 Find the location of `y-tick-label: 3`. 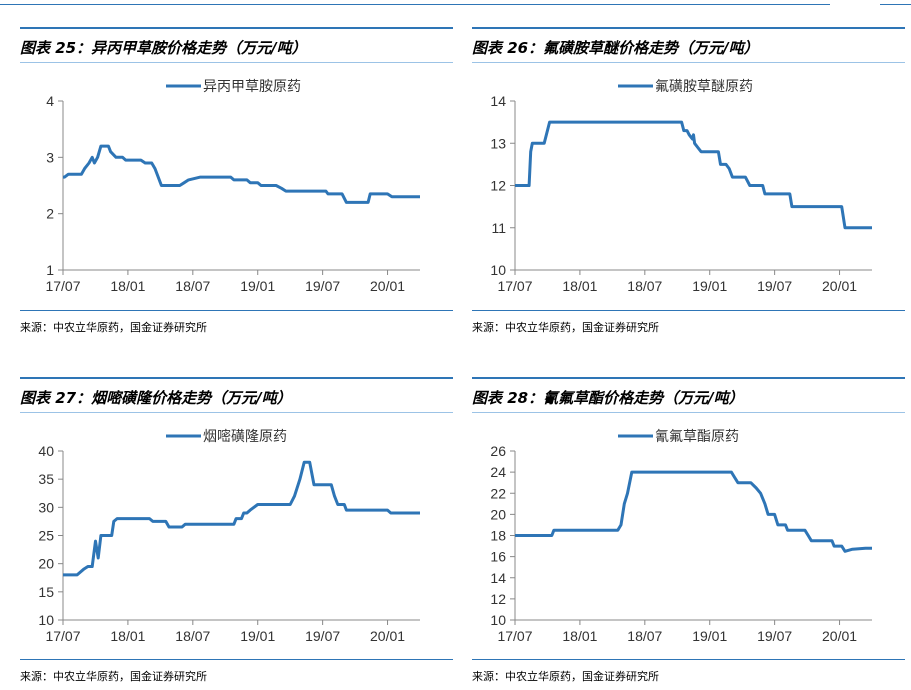

y-tick-label: 3 is located at coordinates (50, 157).